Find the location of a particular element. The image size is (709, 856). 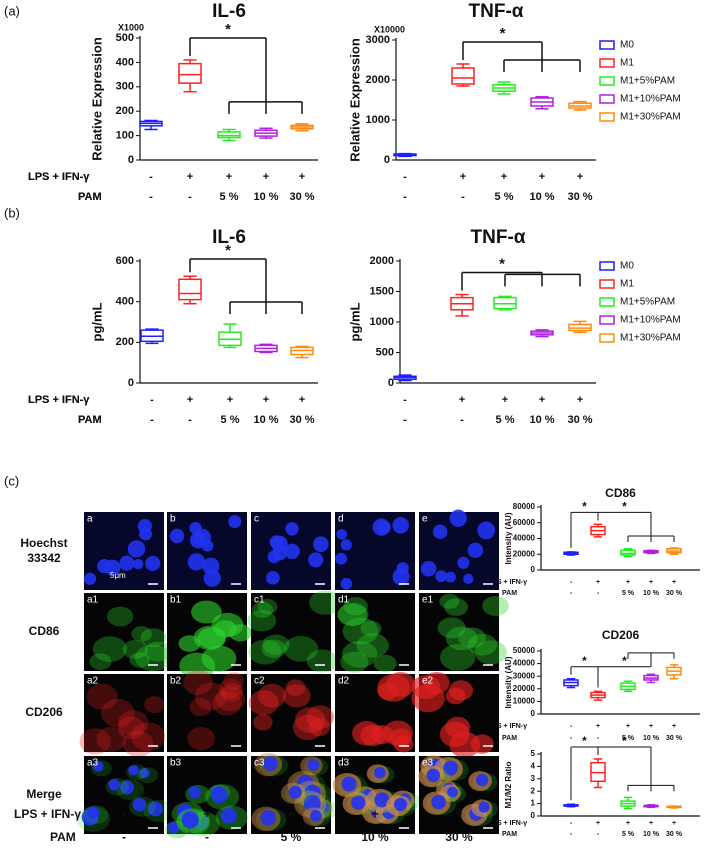

y-tick-label: 600 is located at coordinates (125, 261).